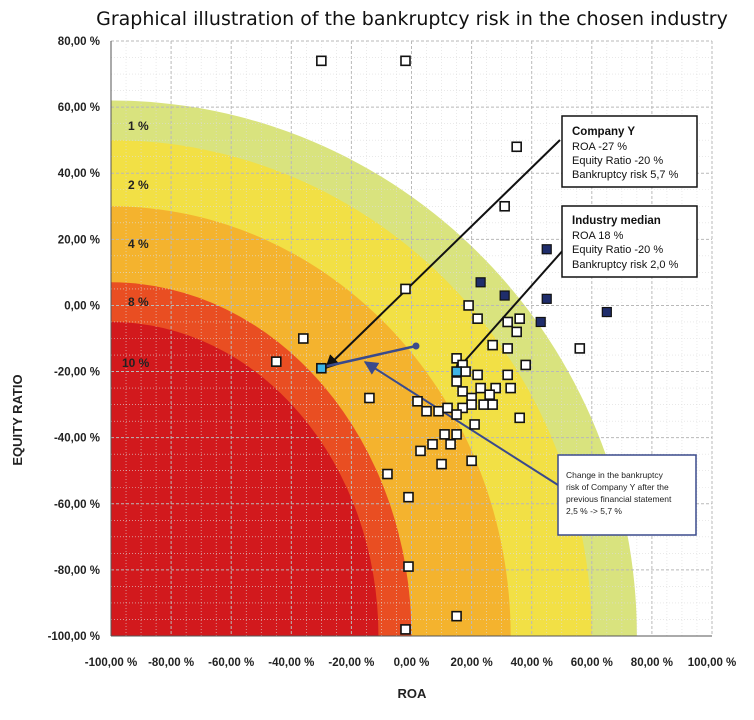 This screenshot has width=754, height=720. What do you see at coordinates (617, 487) in the screenshot?
I see `change-note-line-2: risk of Company Y after the` at bounding box center [617, 487].